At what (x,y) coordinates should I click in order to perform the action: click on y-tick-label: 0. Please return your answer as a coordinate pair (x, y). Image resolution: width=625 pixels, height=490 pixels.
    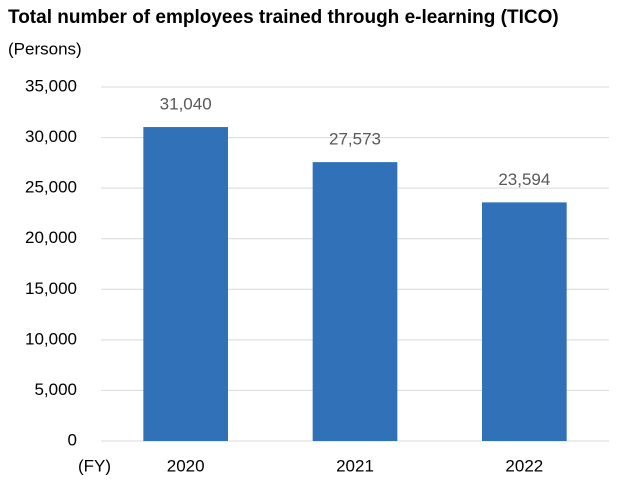
    Looking at the image, I should click on (72, 439).